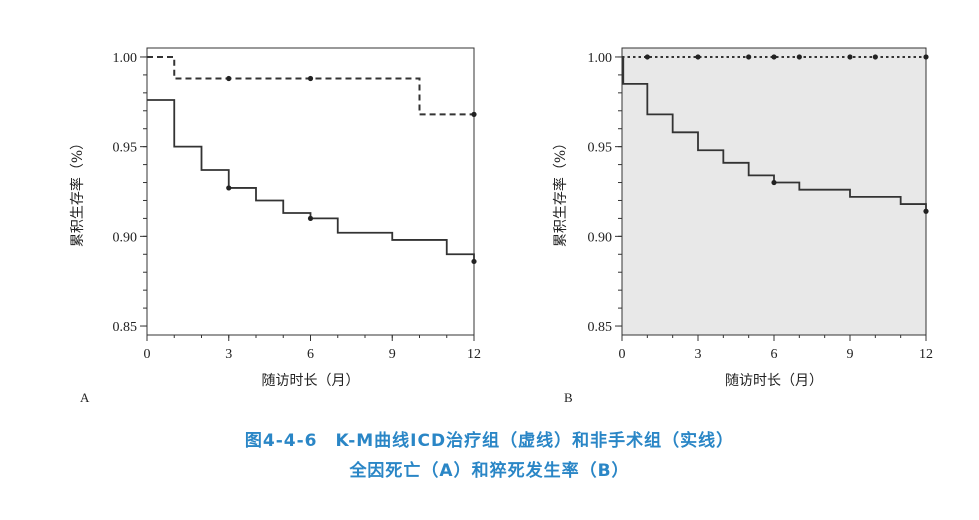  I want to click on panel-letter: B, so click(568, 397).